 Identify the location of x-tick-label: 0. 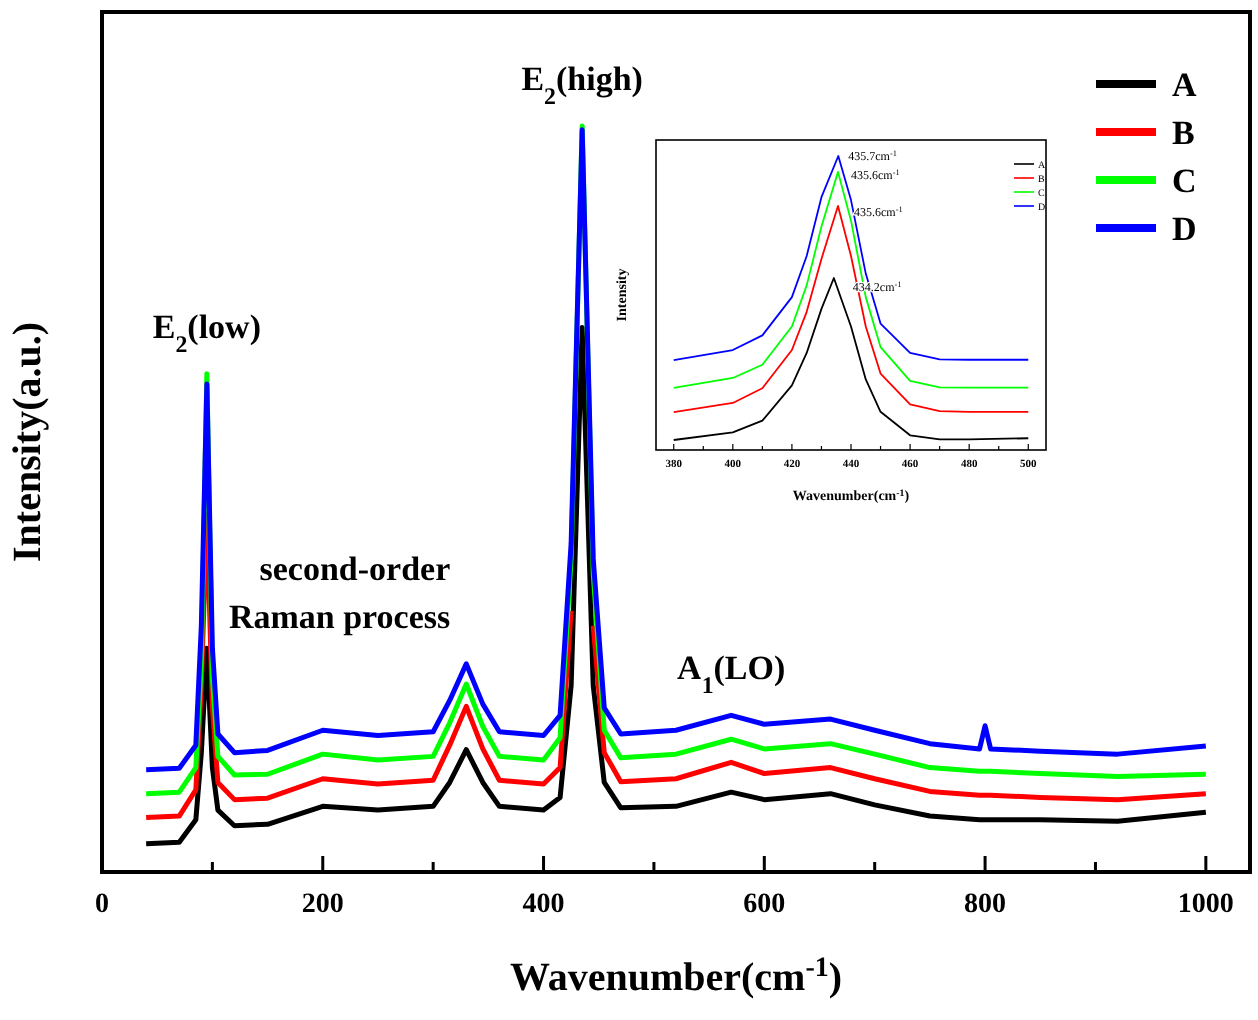
(102, 905).